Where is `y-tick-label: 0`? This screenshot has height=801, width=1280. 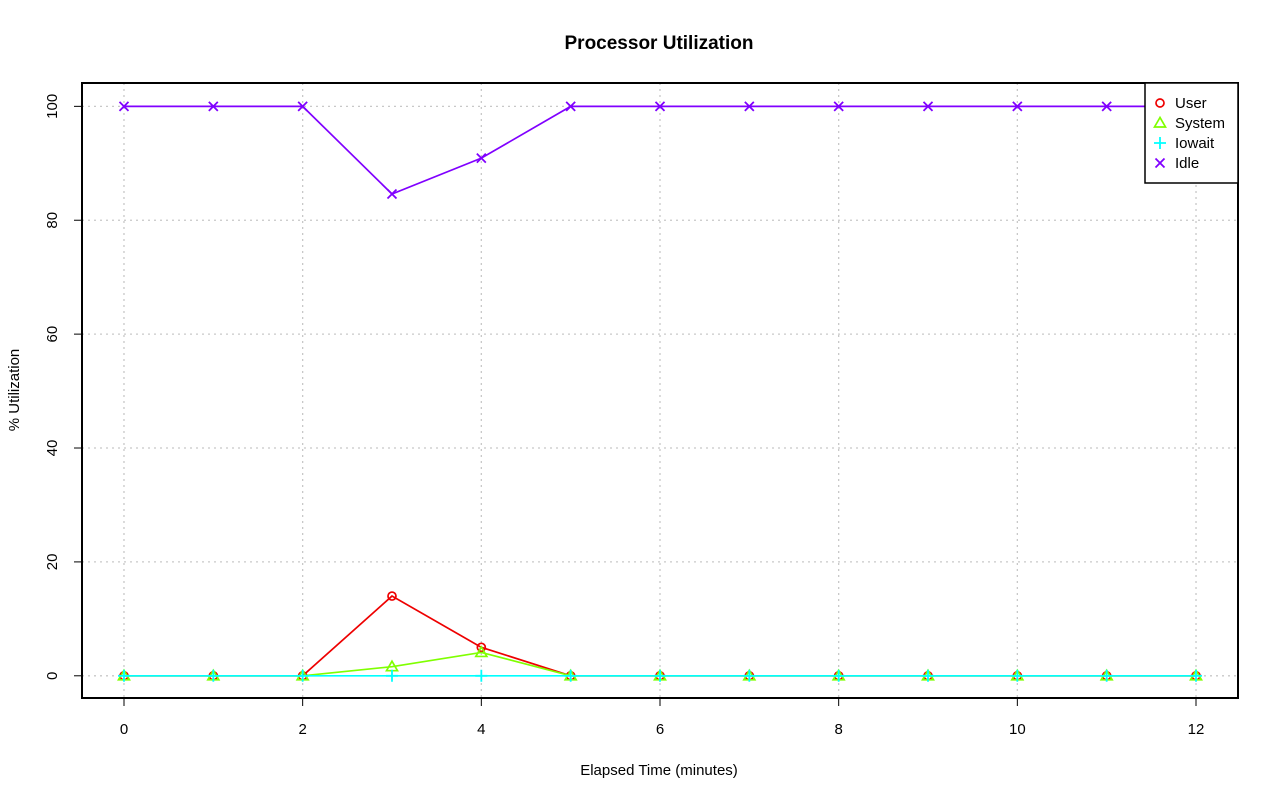 y-tick-label: 0 is located at coordinates (52, 676).